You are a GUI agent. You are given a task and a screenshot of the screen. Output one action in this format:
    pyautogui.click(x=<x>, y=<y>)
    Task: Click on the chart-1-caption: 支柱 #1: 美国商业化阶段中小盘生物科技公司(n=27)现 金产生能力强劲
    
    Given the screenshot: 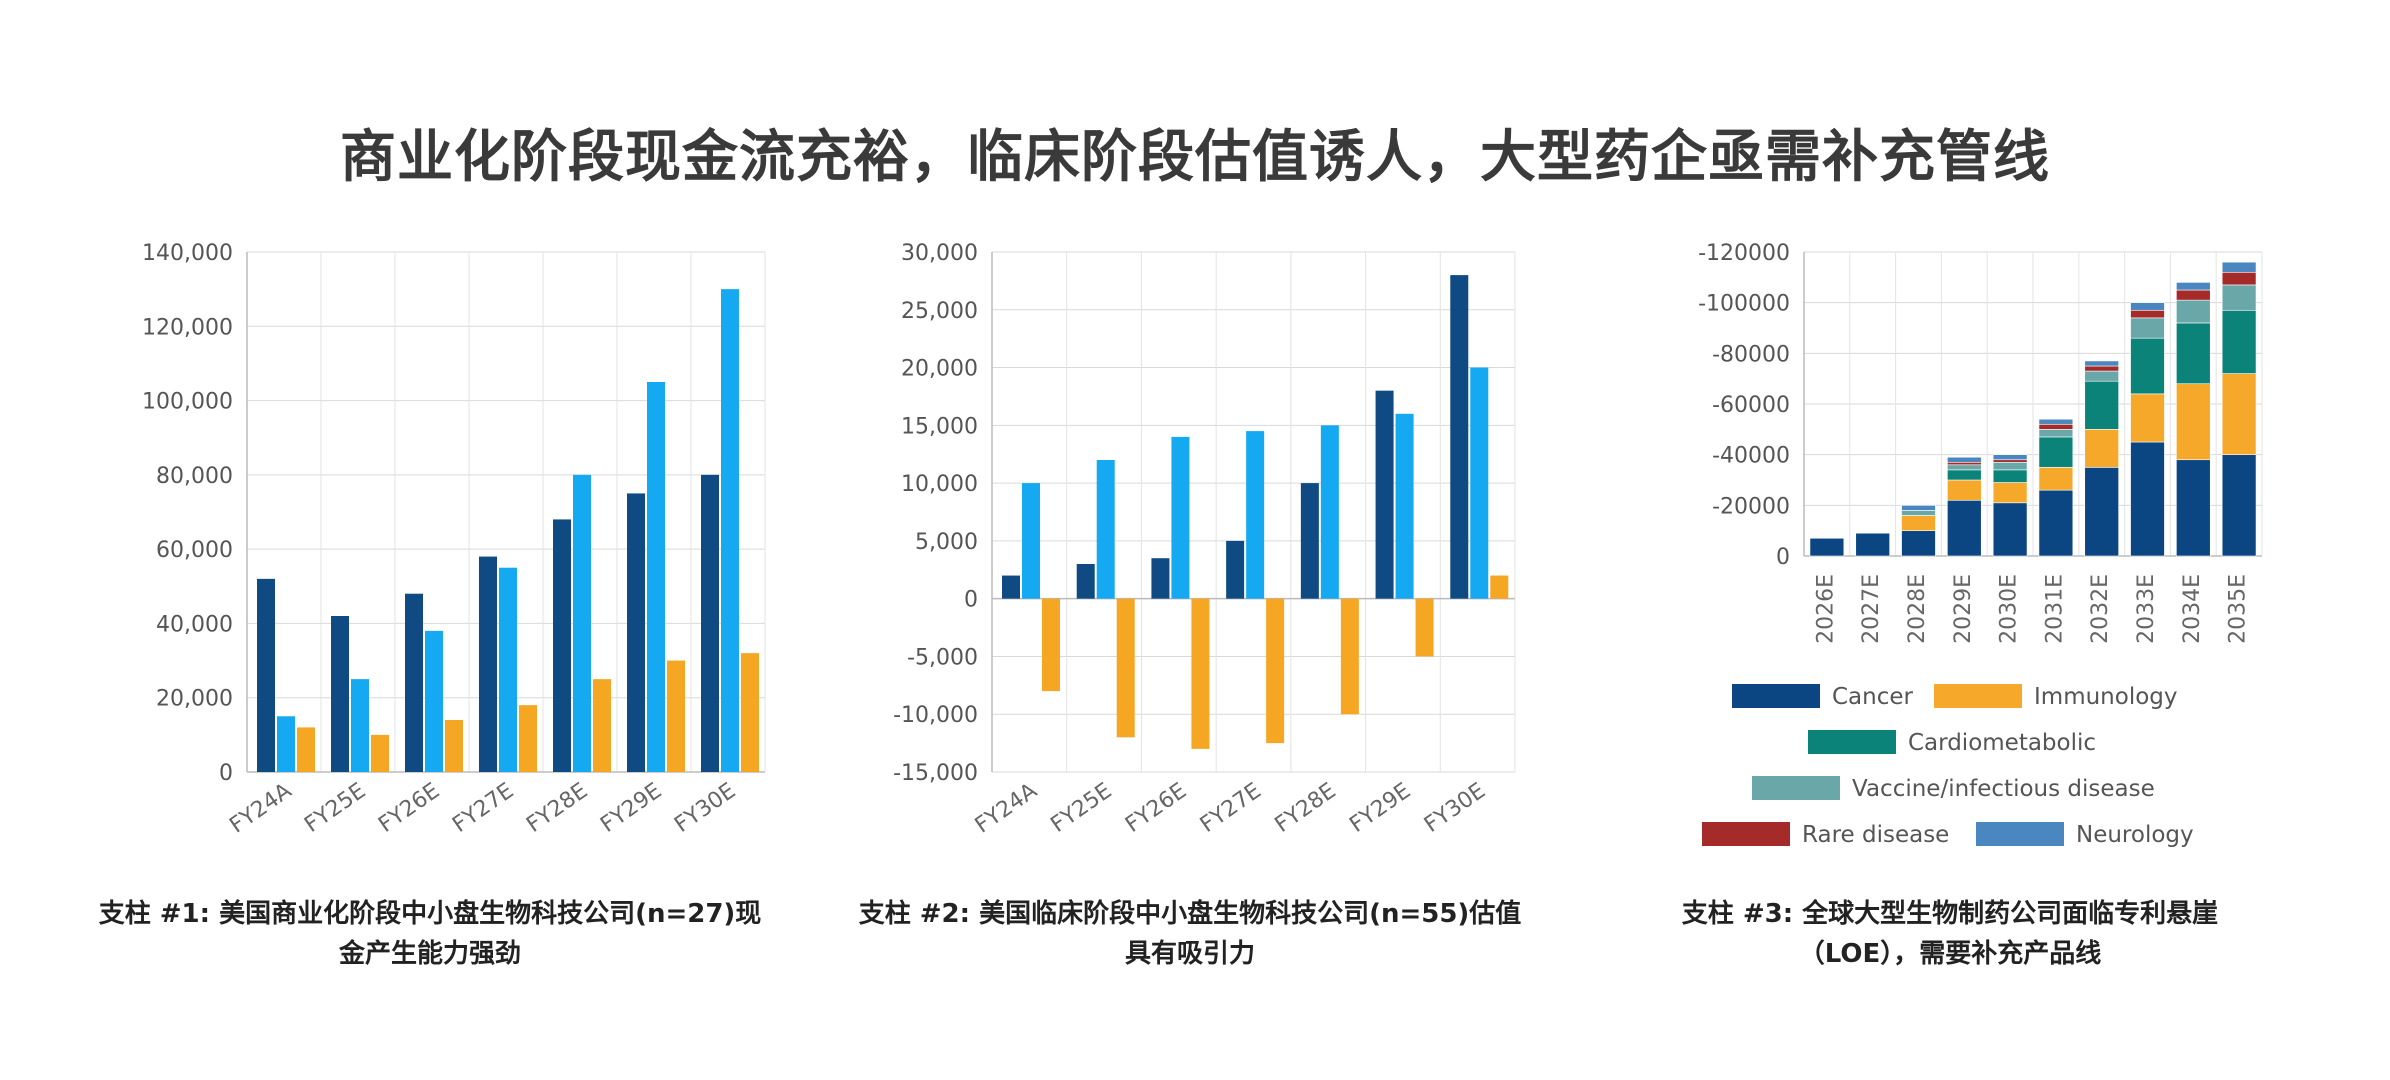 What is the action you would take?
    pyautogui.click(x=430, y=934)
    